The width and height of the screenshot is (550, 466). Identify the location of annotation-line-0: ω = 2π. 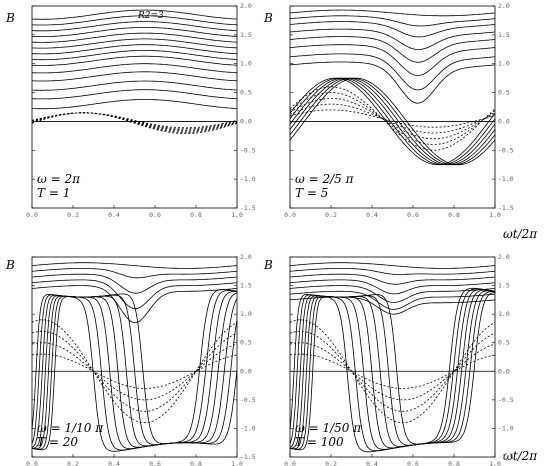
(59, 179).